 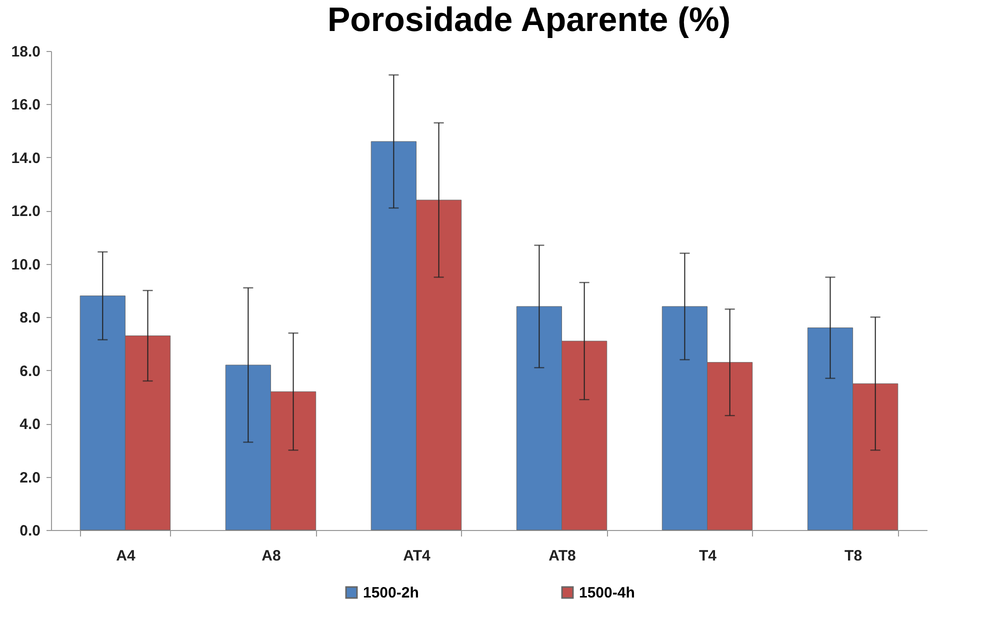 What do you see at coordinates (30, 318) in the screenshot?
I see `y-tick-label: 8.0` at bounding box center [30, 318].